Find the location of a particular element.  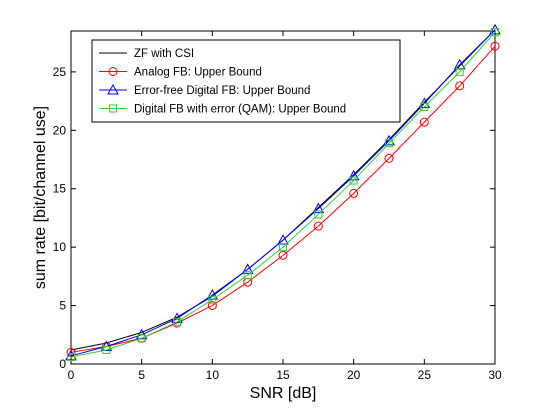

x-tick-label: 25 is located at coordinates (425, 375).